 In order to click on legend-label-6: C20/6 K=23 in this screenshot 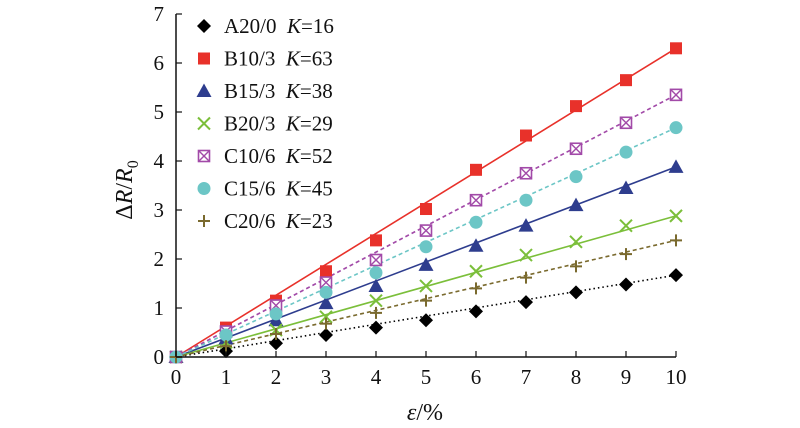, I will do `click(278, 221)`.